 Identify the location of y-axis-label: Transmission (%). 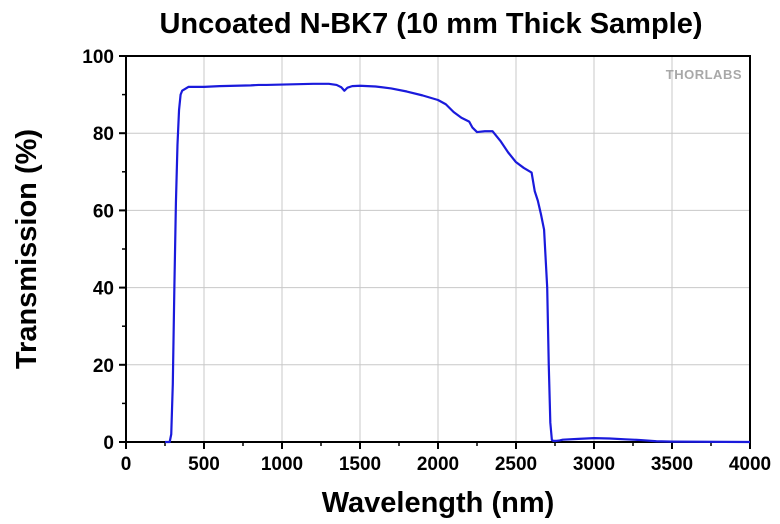
(27, 249).